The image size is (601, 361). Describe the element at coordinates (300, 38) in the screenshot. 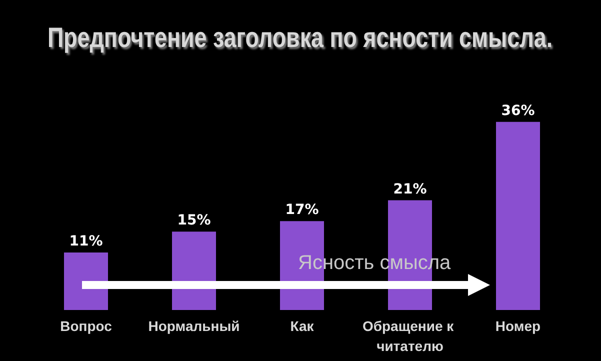

I see `chart-title: Предпочтение заголовка по ясности смысла.` at that location.